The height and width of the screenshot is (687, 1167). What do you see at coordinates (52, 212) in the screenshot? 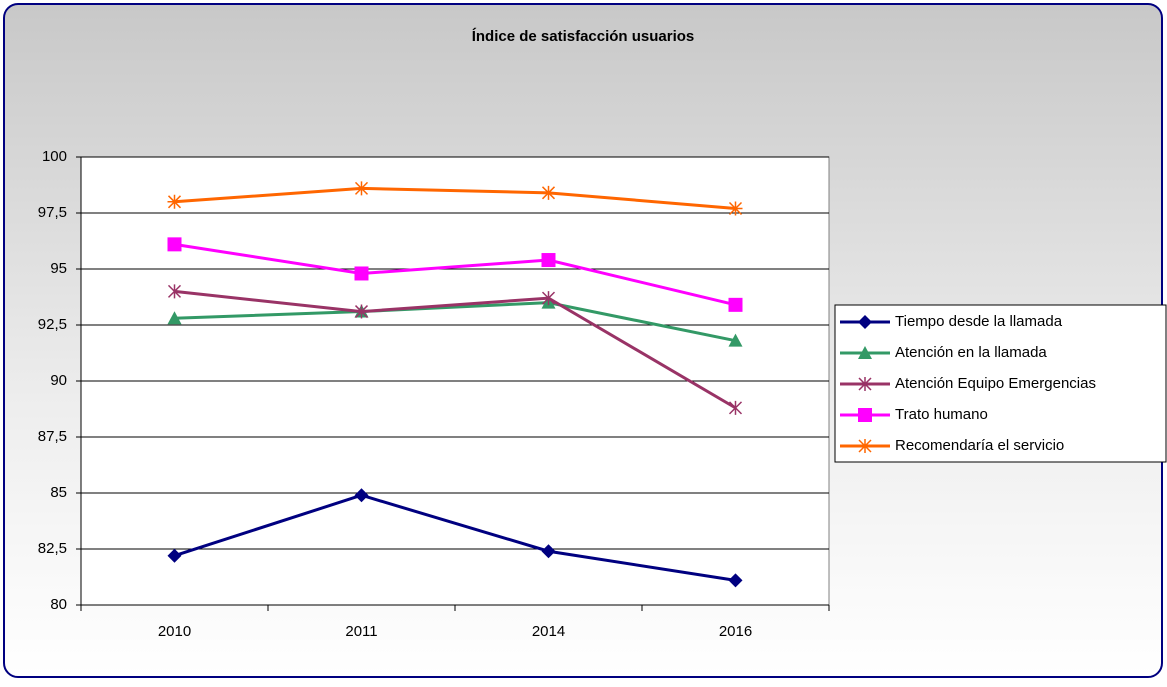
I see `y-tick-label: 97,5` at bounding box center [52, 212].